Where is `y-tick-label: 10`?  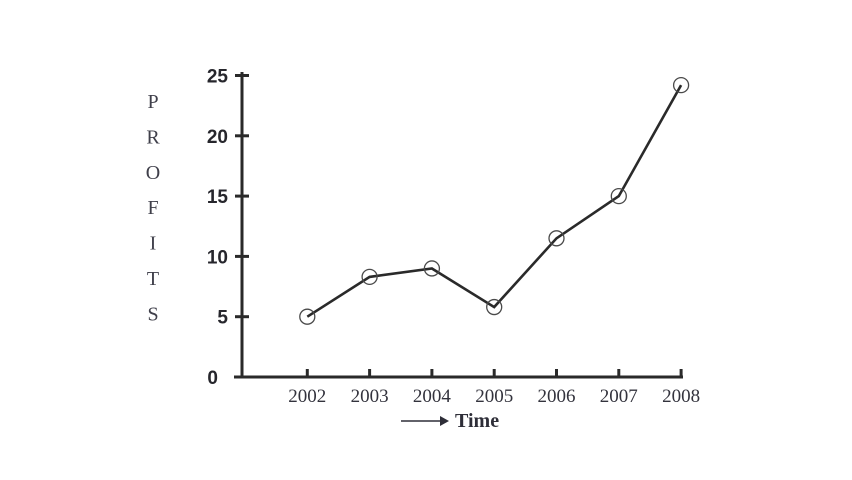
y-tick-label: 10 is located at coordinates (217, 257).